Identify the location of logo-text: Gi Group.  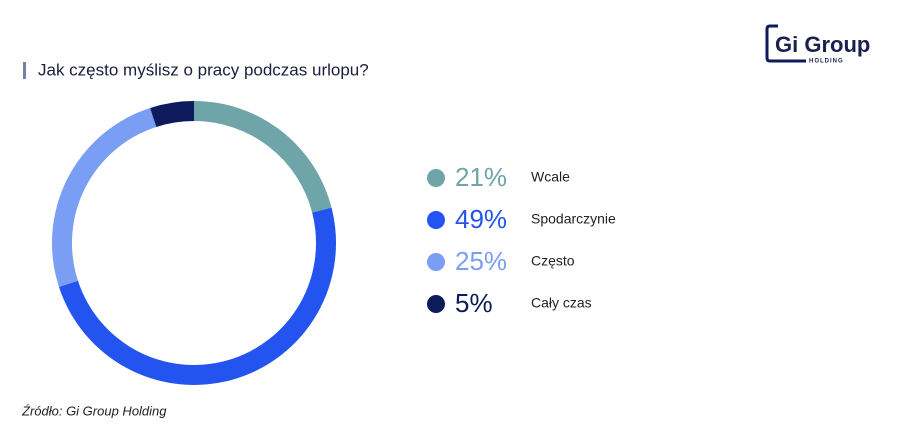
(822, 44).